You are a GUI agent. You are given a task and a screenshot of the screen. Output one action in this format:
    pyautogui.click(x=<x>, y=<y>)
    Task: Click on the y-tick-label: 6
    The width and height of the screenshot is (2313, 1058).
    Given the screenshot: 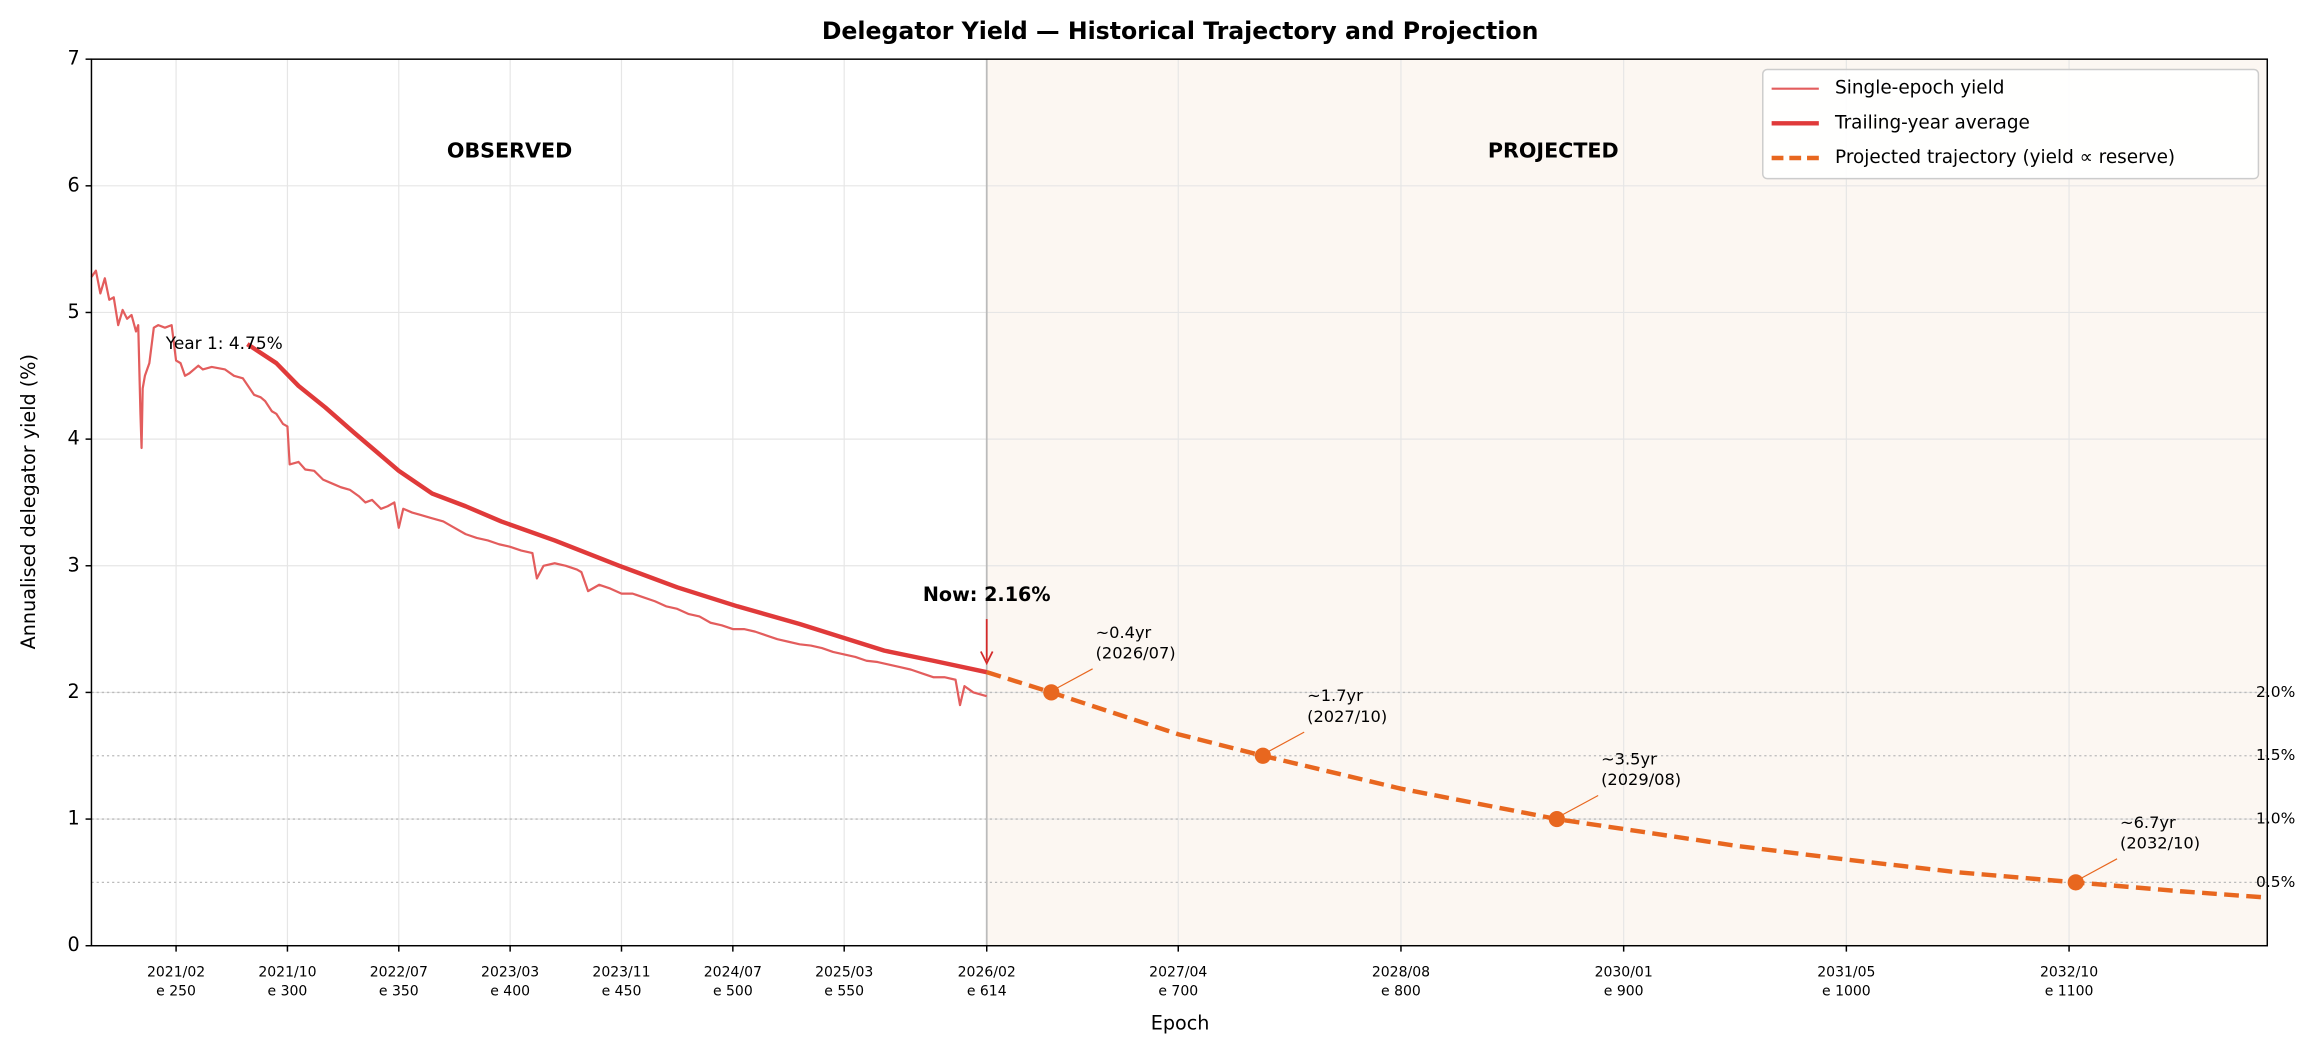 What is the action you would take?
    pyautogui.click(x=73, y=184)
    